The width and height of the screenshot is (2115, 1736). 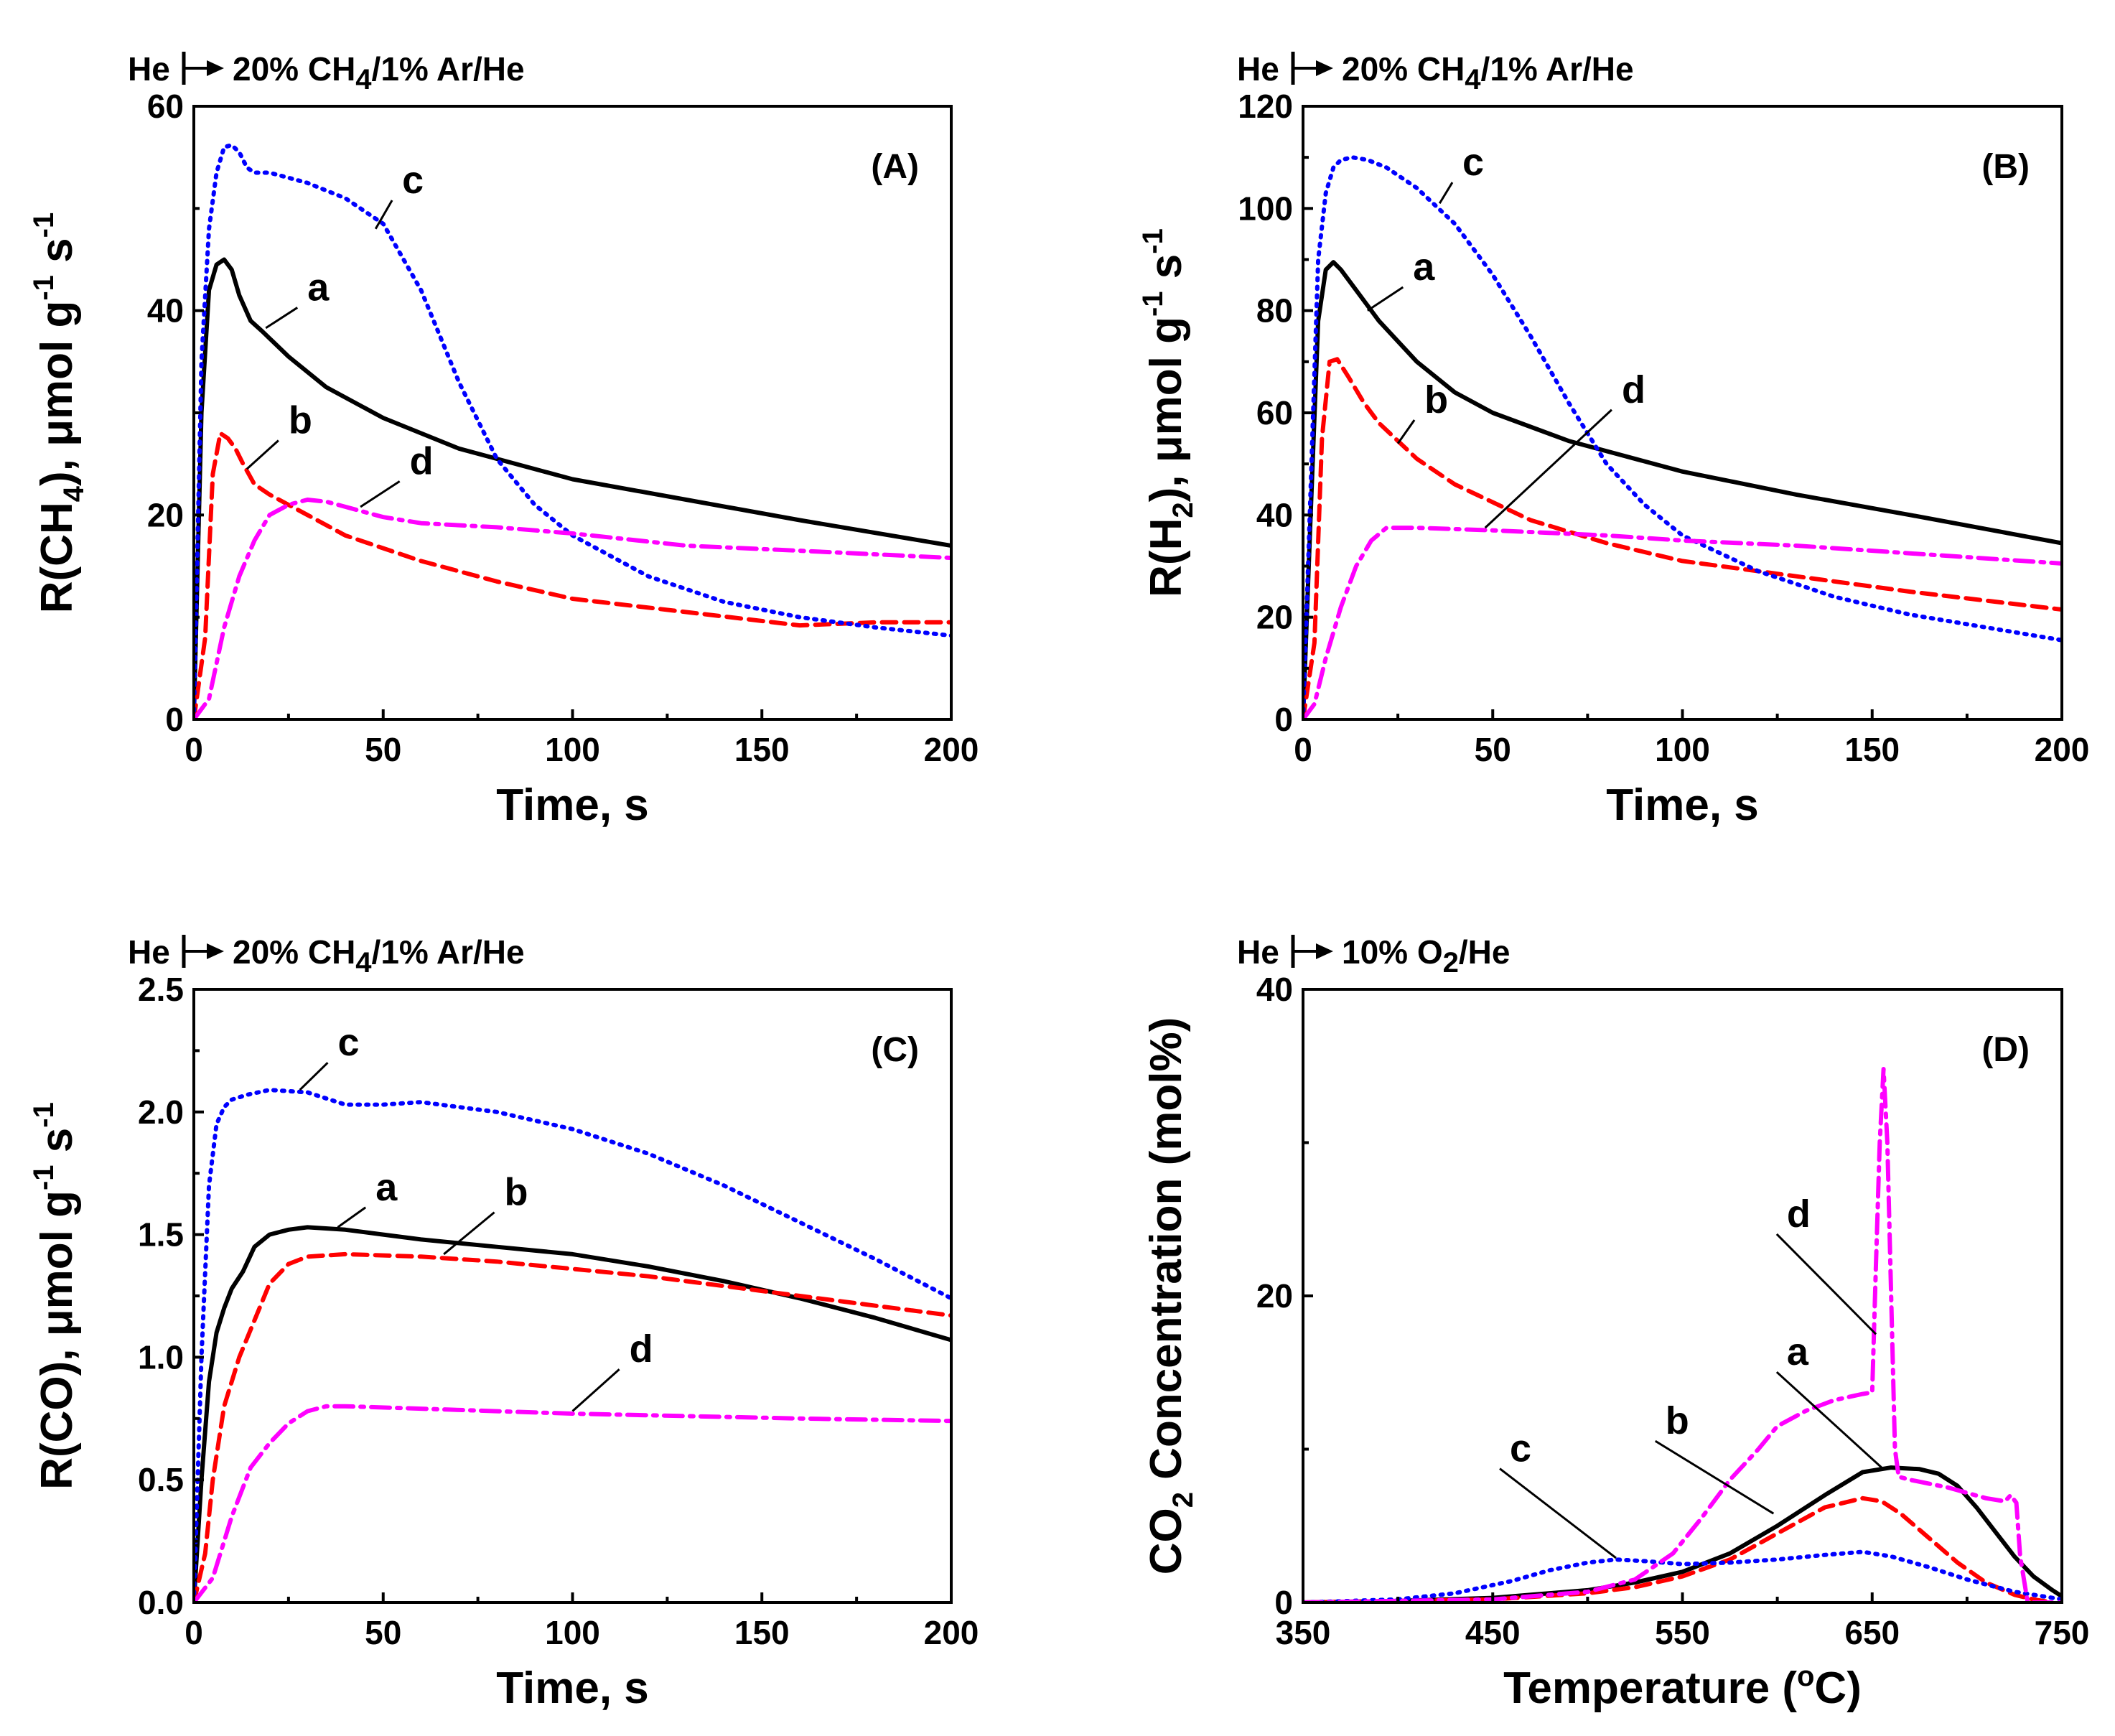 What do you see at coordinates (572, 1426) in the screenshot?
I see `panel-3-series-b-line` at bounding box center [572, 1426].